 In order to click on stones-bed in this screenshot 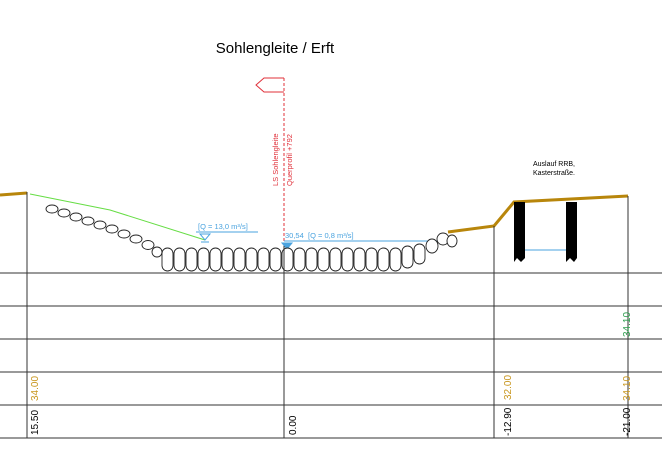, I will do `click(309, 252)`.